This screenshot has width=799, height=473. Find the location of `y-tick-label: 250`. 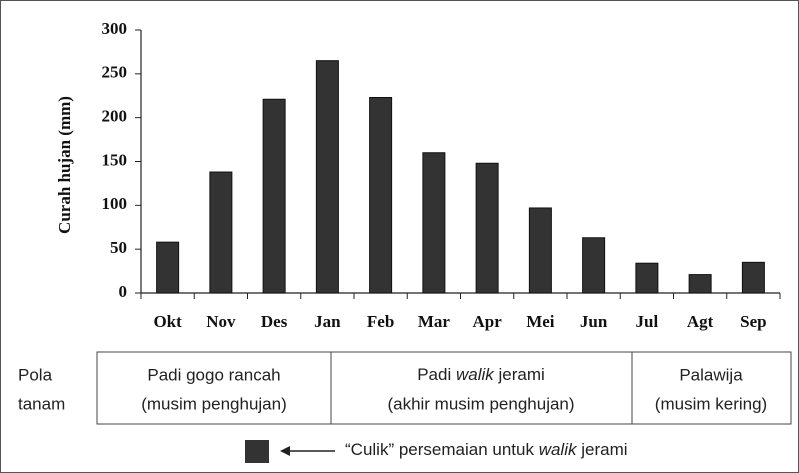

y-tick-label: 250 is located at coordinates (115, 72).